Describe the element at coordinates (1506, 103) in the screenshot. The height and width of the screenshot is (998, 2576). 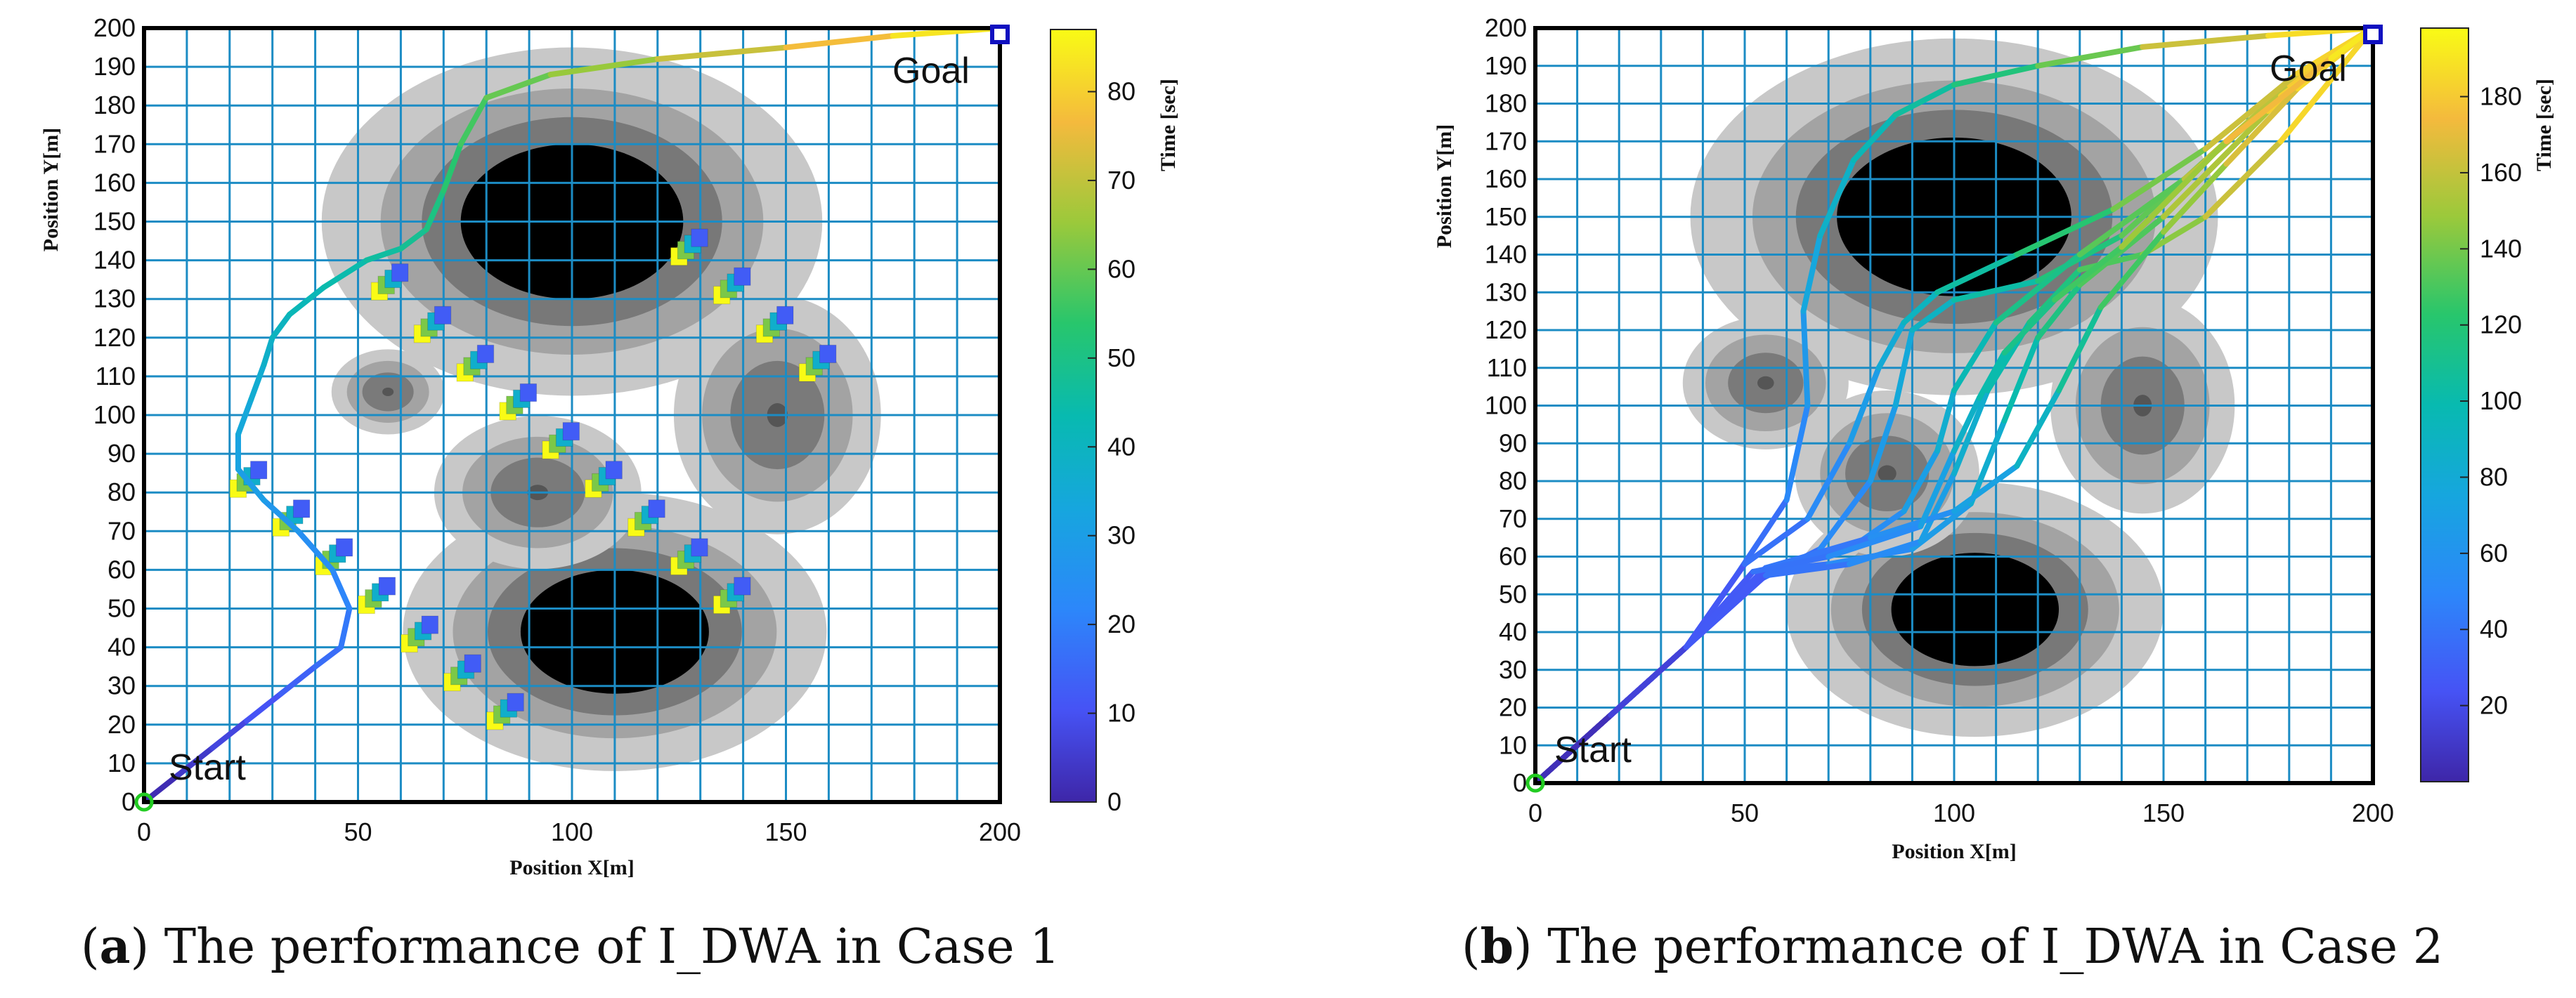
I see `y-tick-label-180: 180` at that location.